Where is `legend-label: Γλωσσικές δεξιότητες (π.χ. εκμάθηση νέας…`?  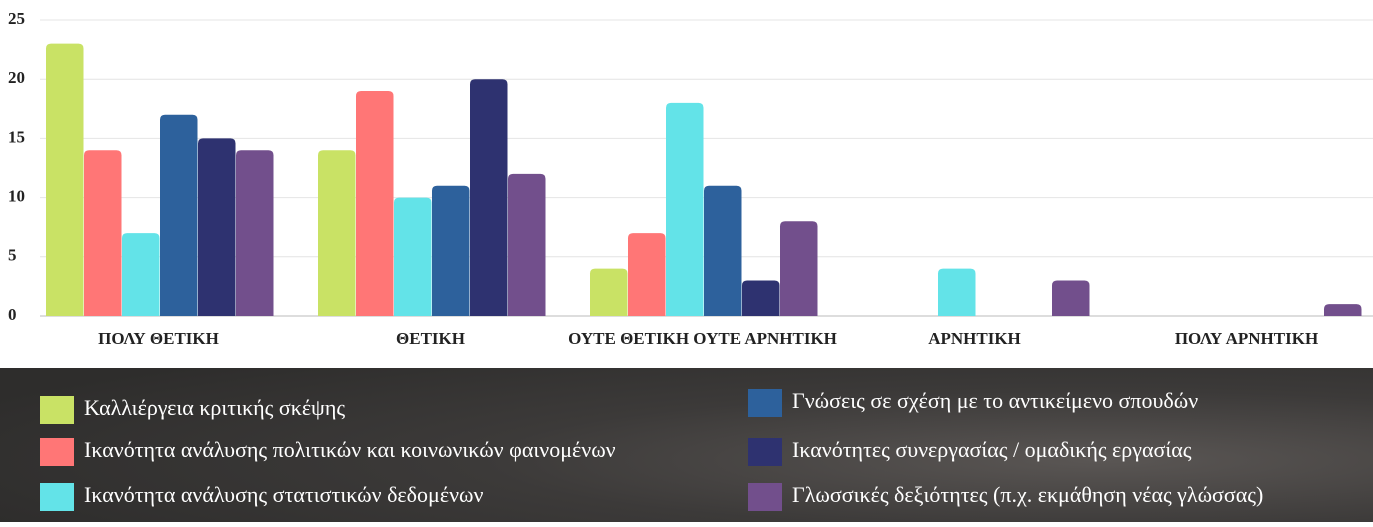
legend-label: Γλωσσικές δεξιότητες (π.χ. εκμάθηση νέας… is located at coordinates (1027, 494).